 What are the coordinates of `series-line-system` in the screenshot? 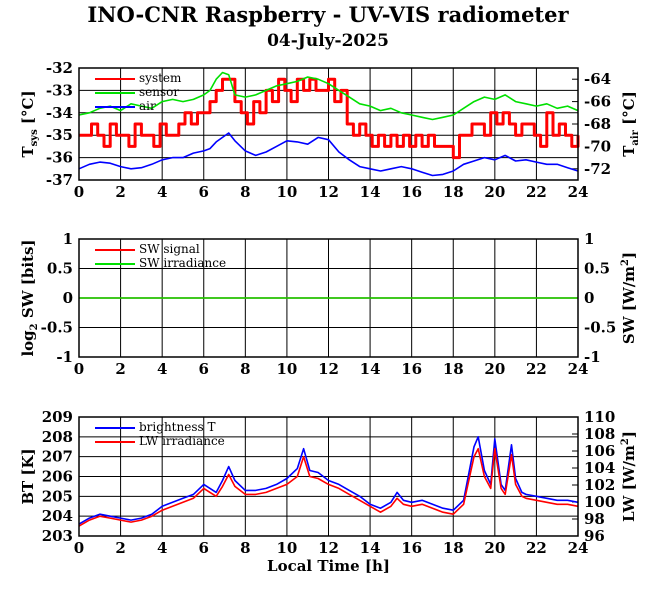 It's located at (329, 118).